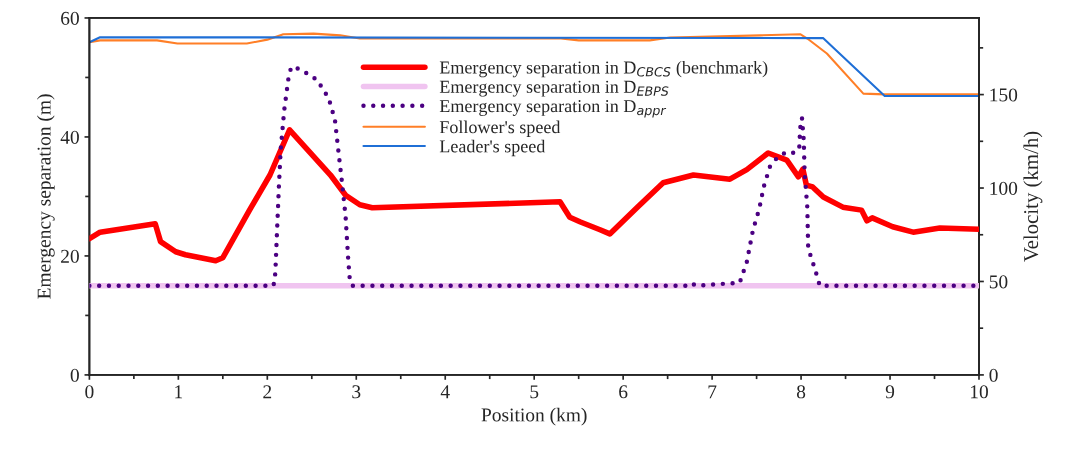  What do you see at coordinates (69, 137) in the screenshot?
I see `y-tick-label: 40` at bounding box center [69, 137].